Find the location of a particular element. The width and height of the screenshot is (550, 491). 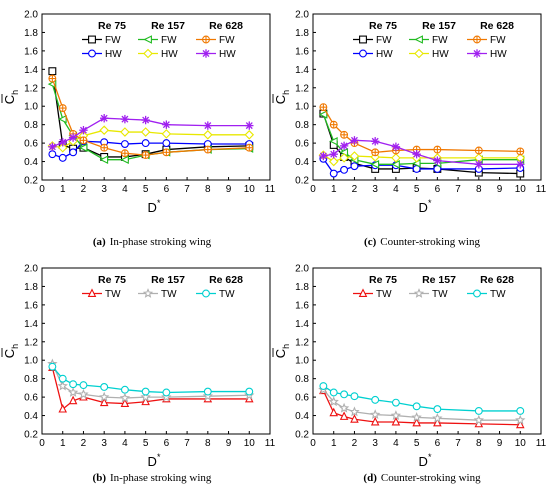

y-tick-label: 1.2 is located at coordinates (31, 342).